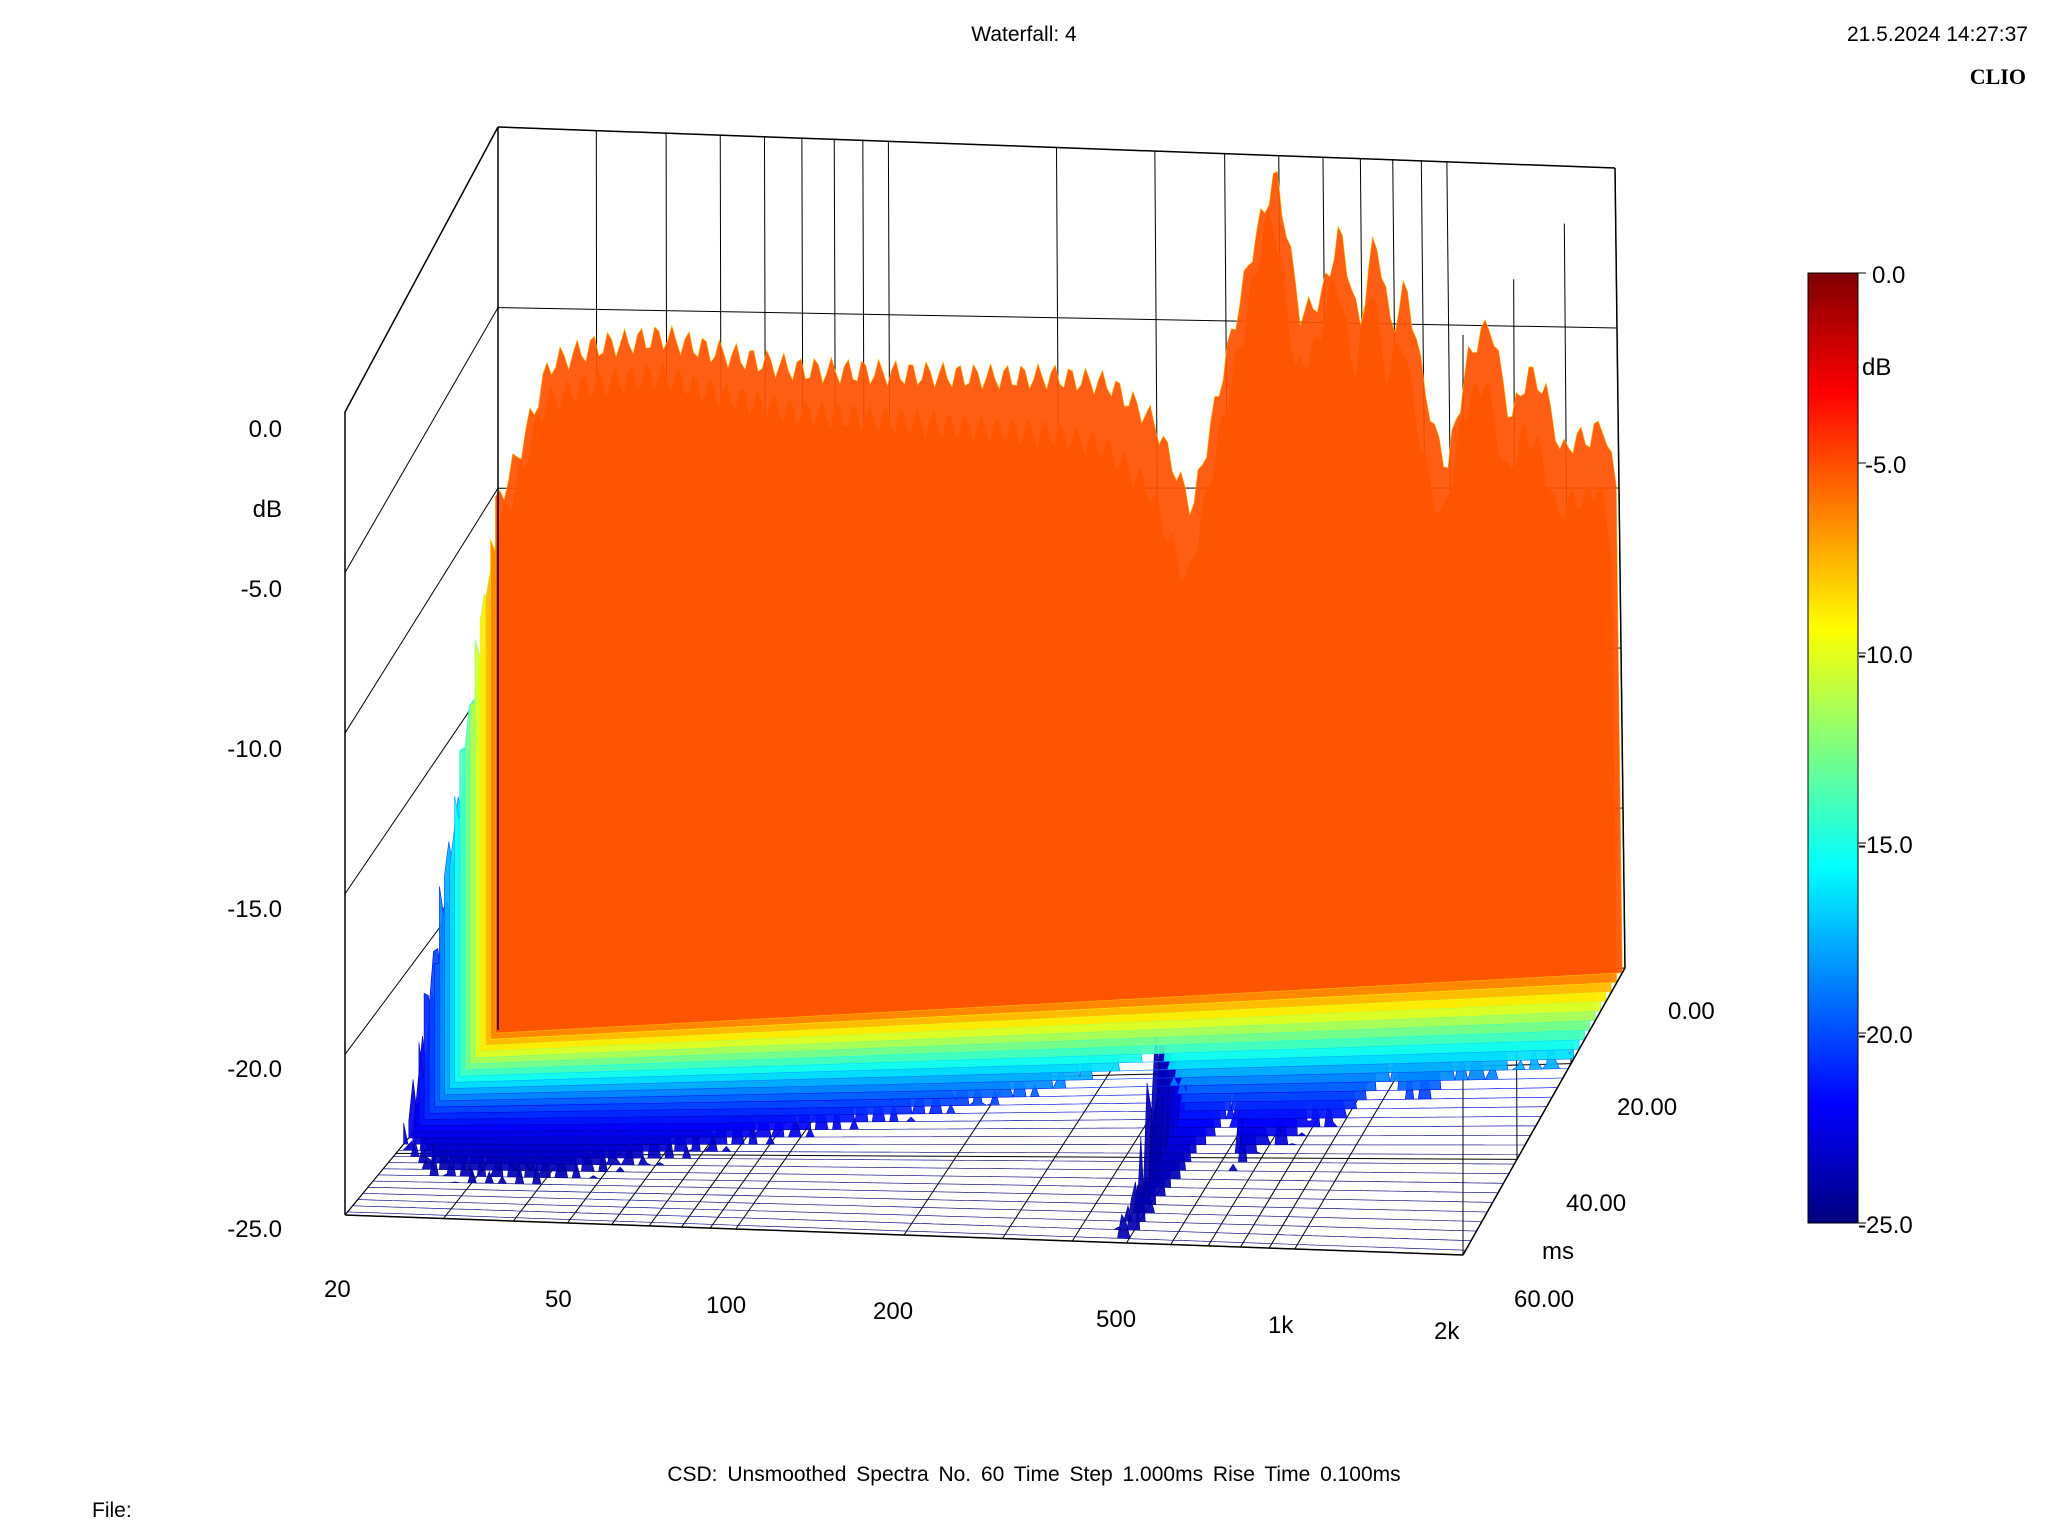 Image resolution: width=2048 pixels, height=1536 pixels. Describe the element at coordinates (1281, 1325) in the screenshot. I see `x-tick-label: 1k` at that location.